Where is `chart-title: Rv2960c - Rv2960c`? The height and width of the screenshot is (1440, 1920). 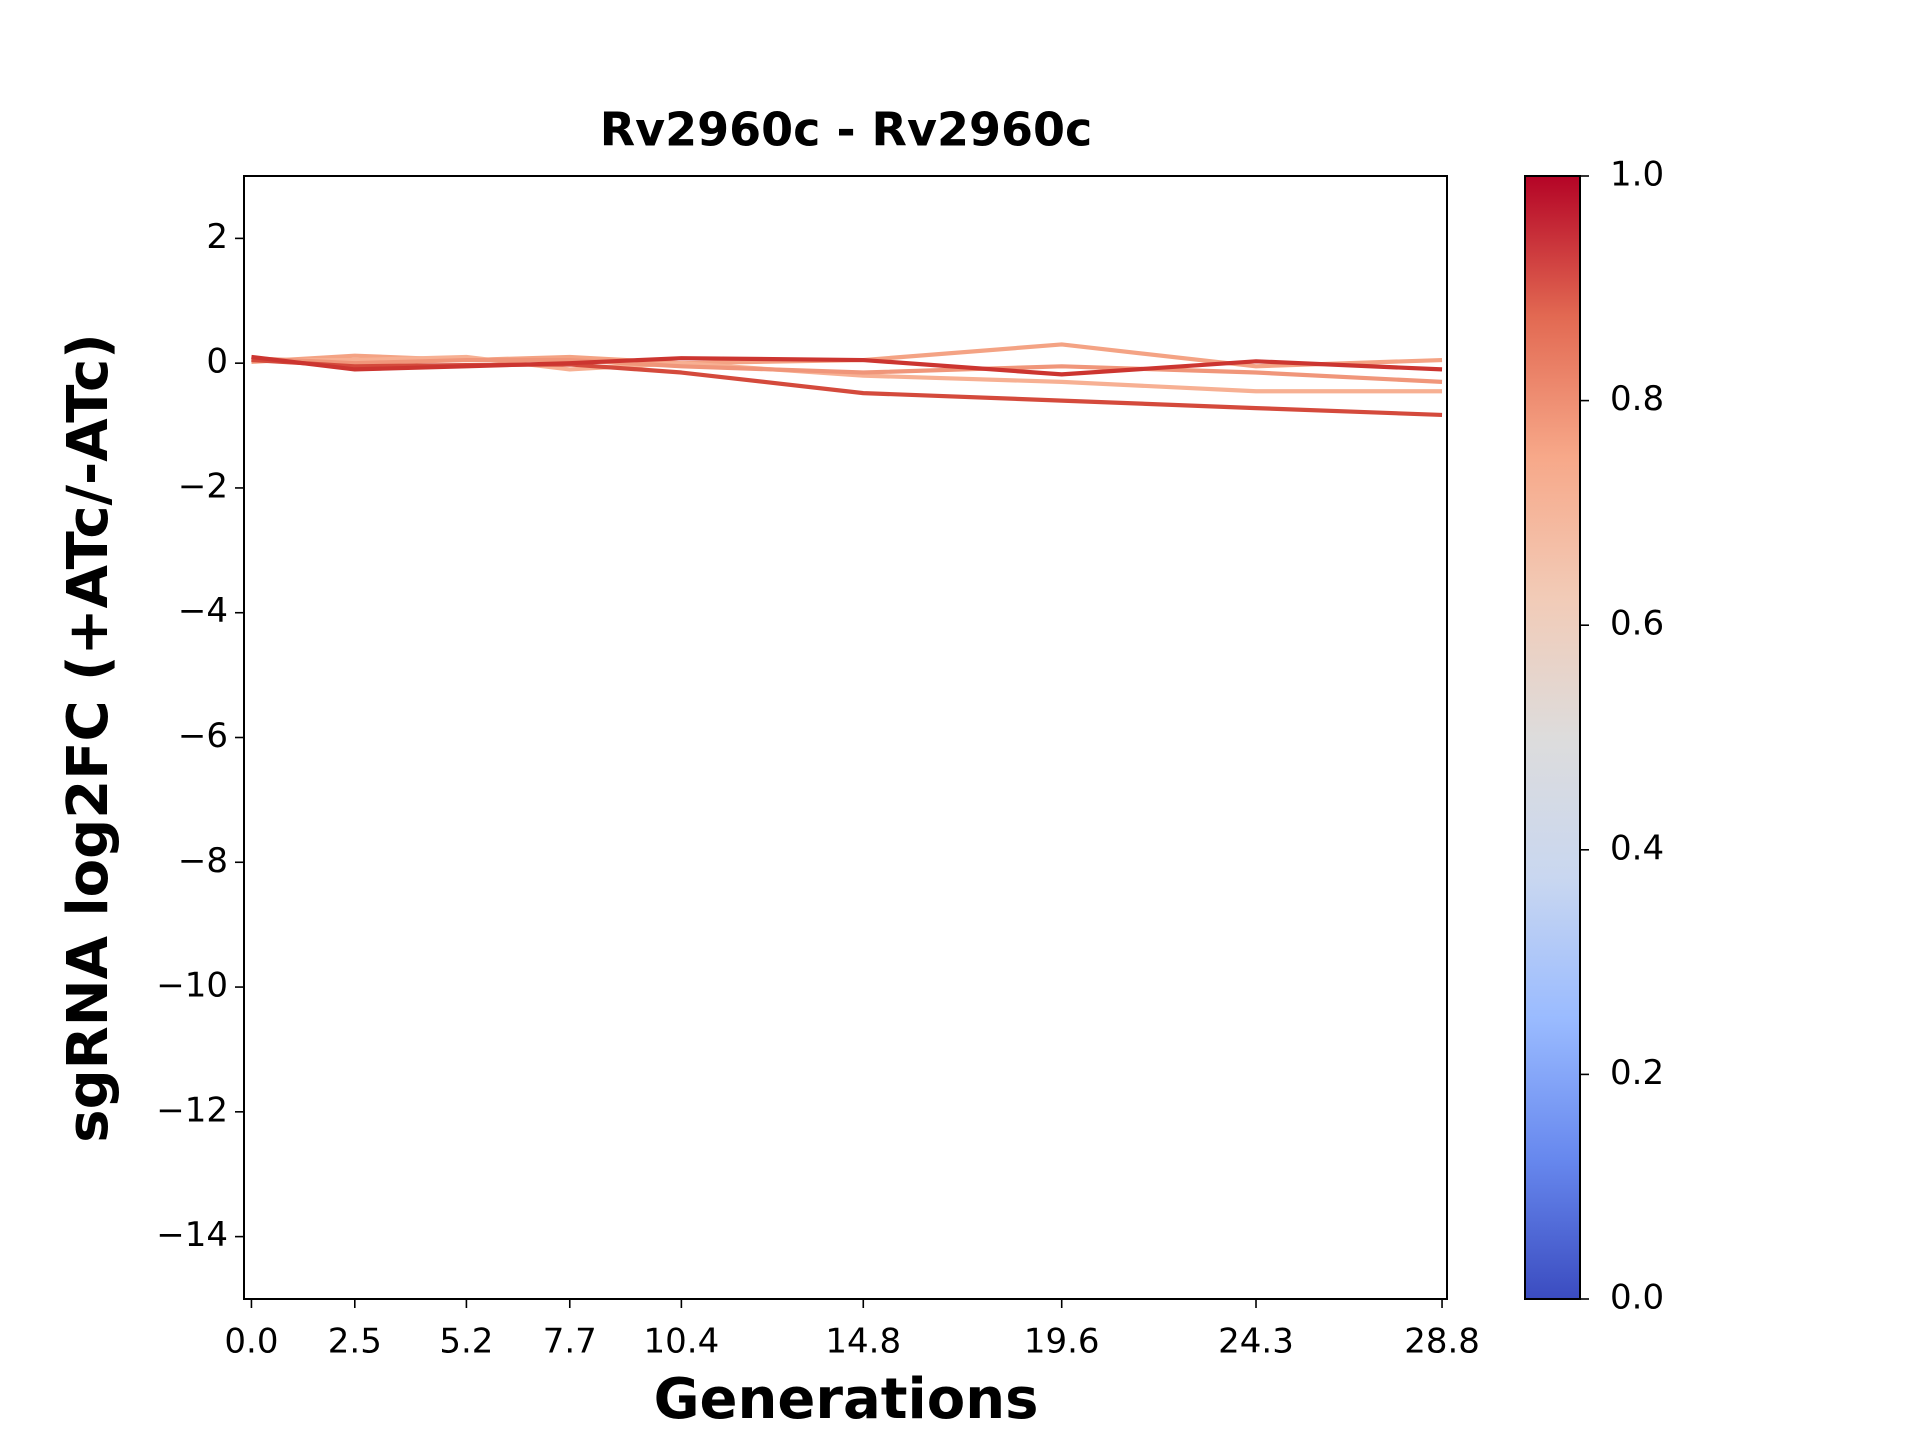 chart-title: Rv2960c - Rv2960c is located at coordinates (846, 130).